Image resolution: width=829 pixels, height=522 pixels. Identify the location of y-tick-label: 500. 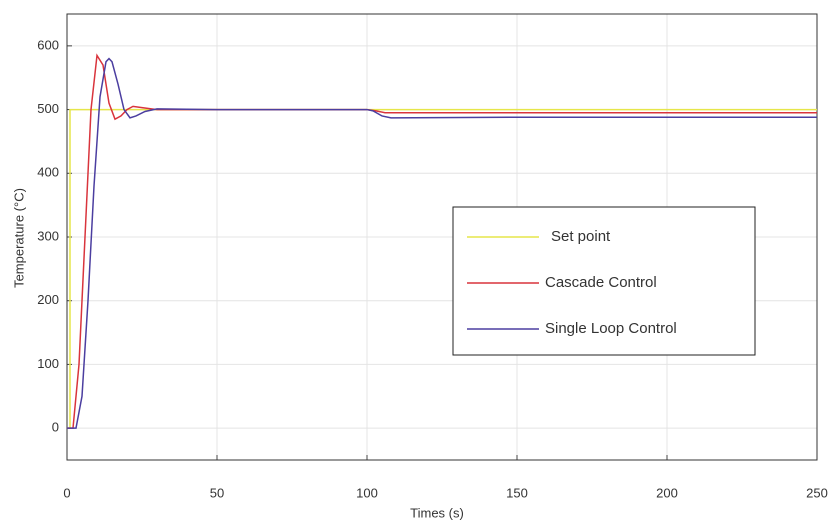
(48, 108).